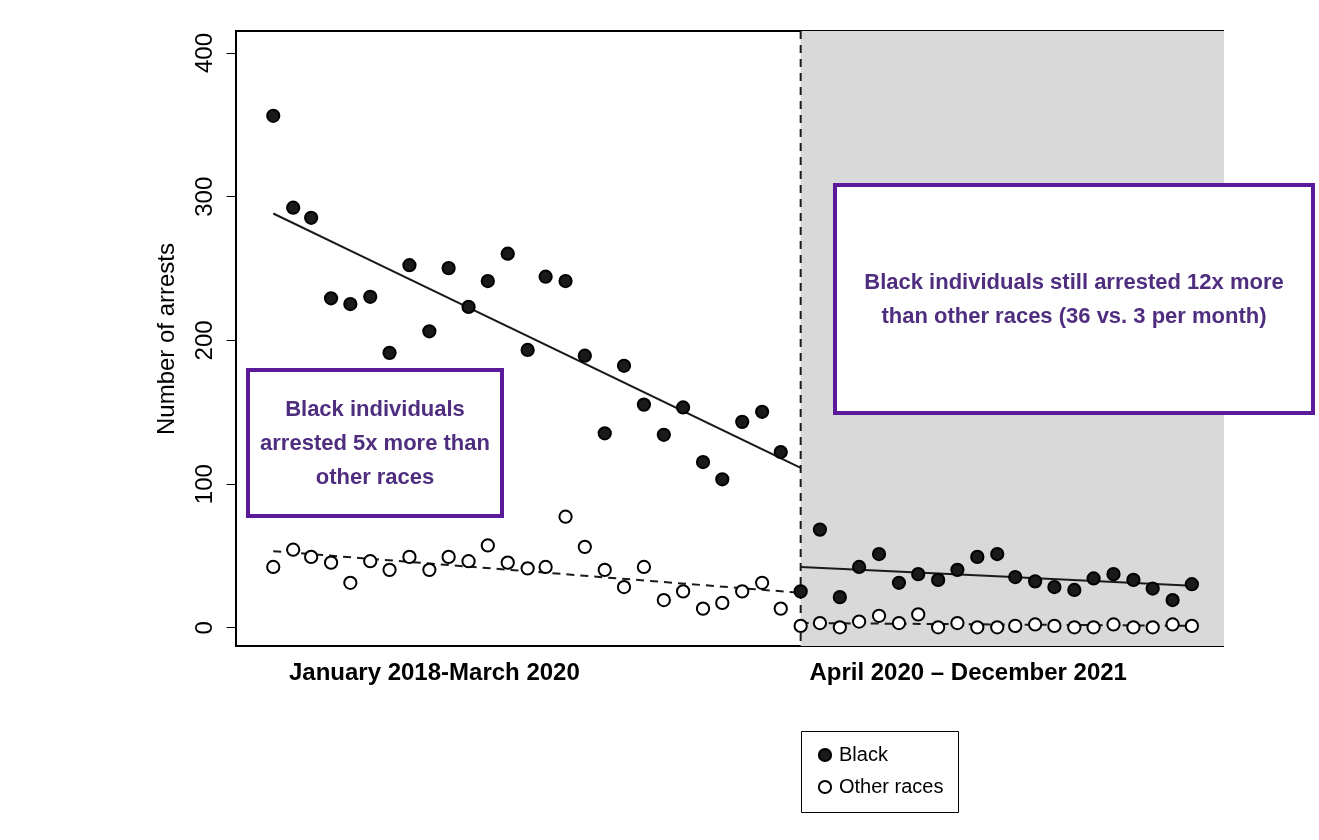 The image size is (1319, 840). I want to click on y-tick-label: 300, so click(203, 196).